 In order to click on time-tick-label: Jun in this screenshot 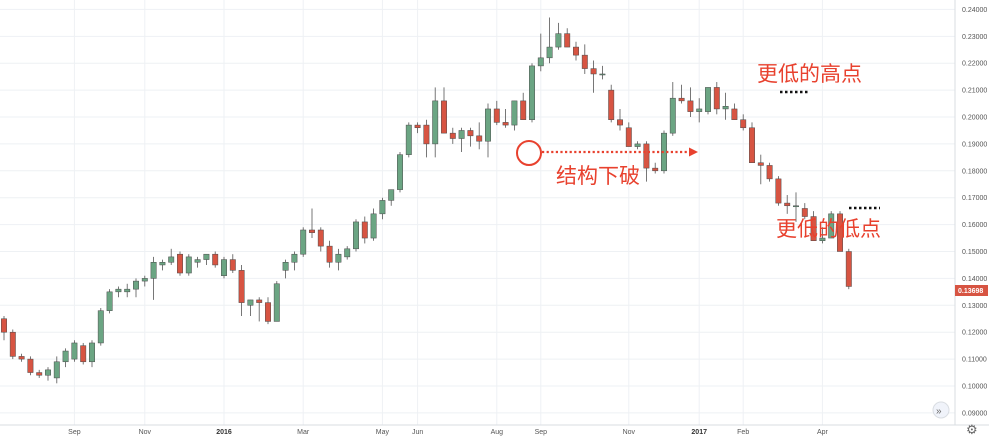, I will do `click(417, 432)`.